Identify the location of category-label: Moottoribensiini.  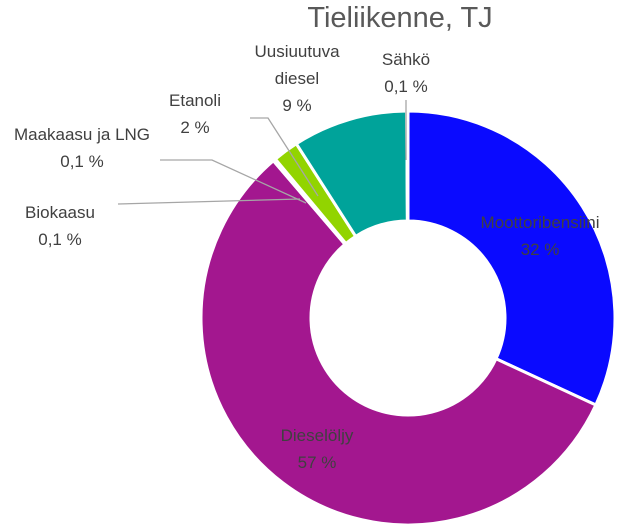
(540, 222).